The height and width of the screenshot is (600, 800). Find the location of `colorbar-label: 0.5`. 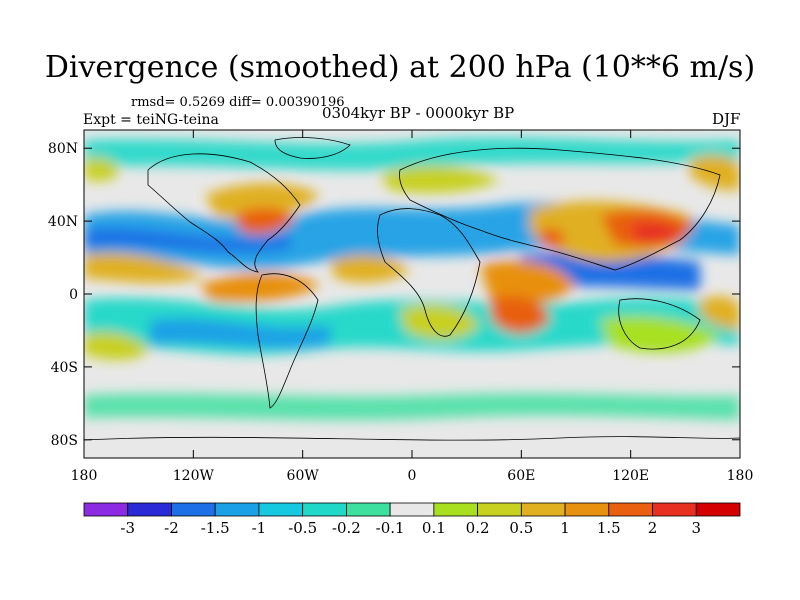

colorbar-label: 0.5 is located at coordinates (521, 528).